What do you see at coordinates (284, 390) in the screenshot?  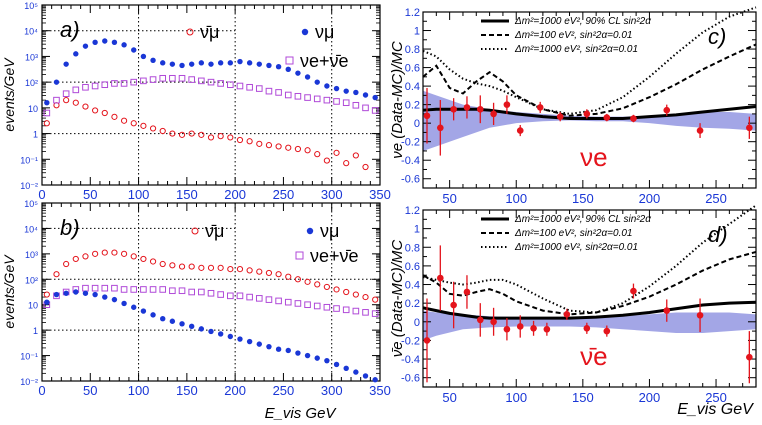 I see `panel-b-xtick-label: 250` at bounding box center [284, 390].